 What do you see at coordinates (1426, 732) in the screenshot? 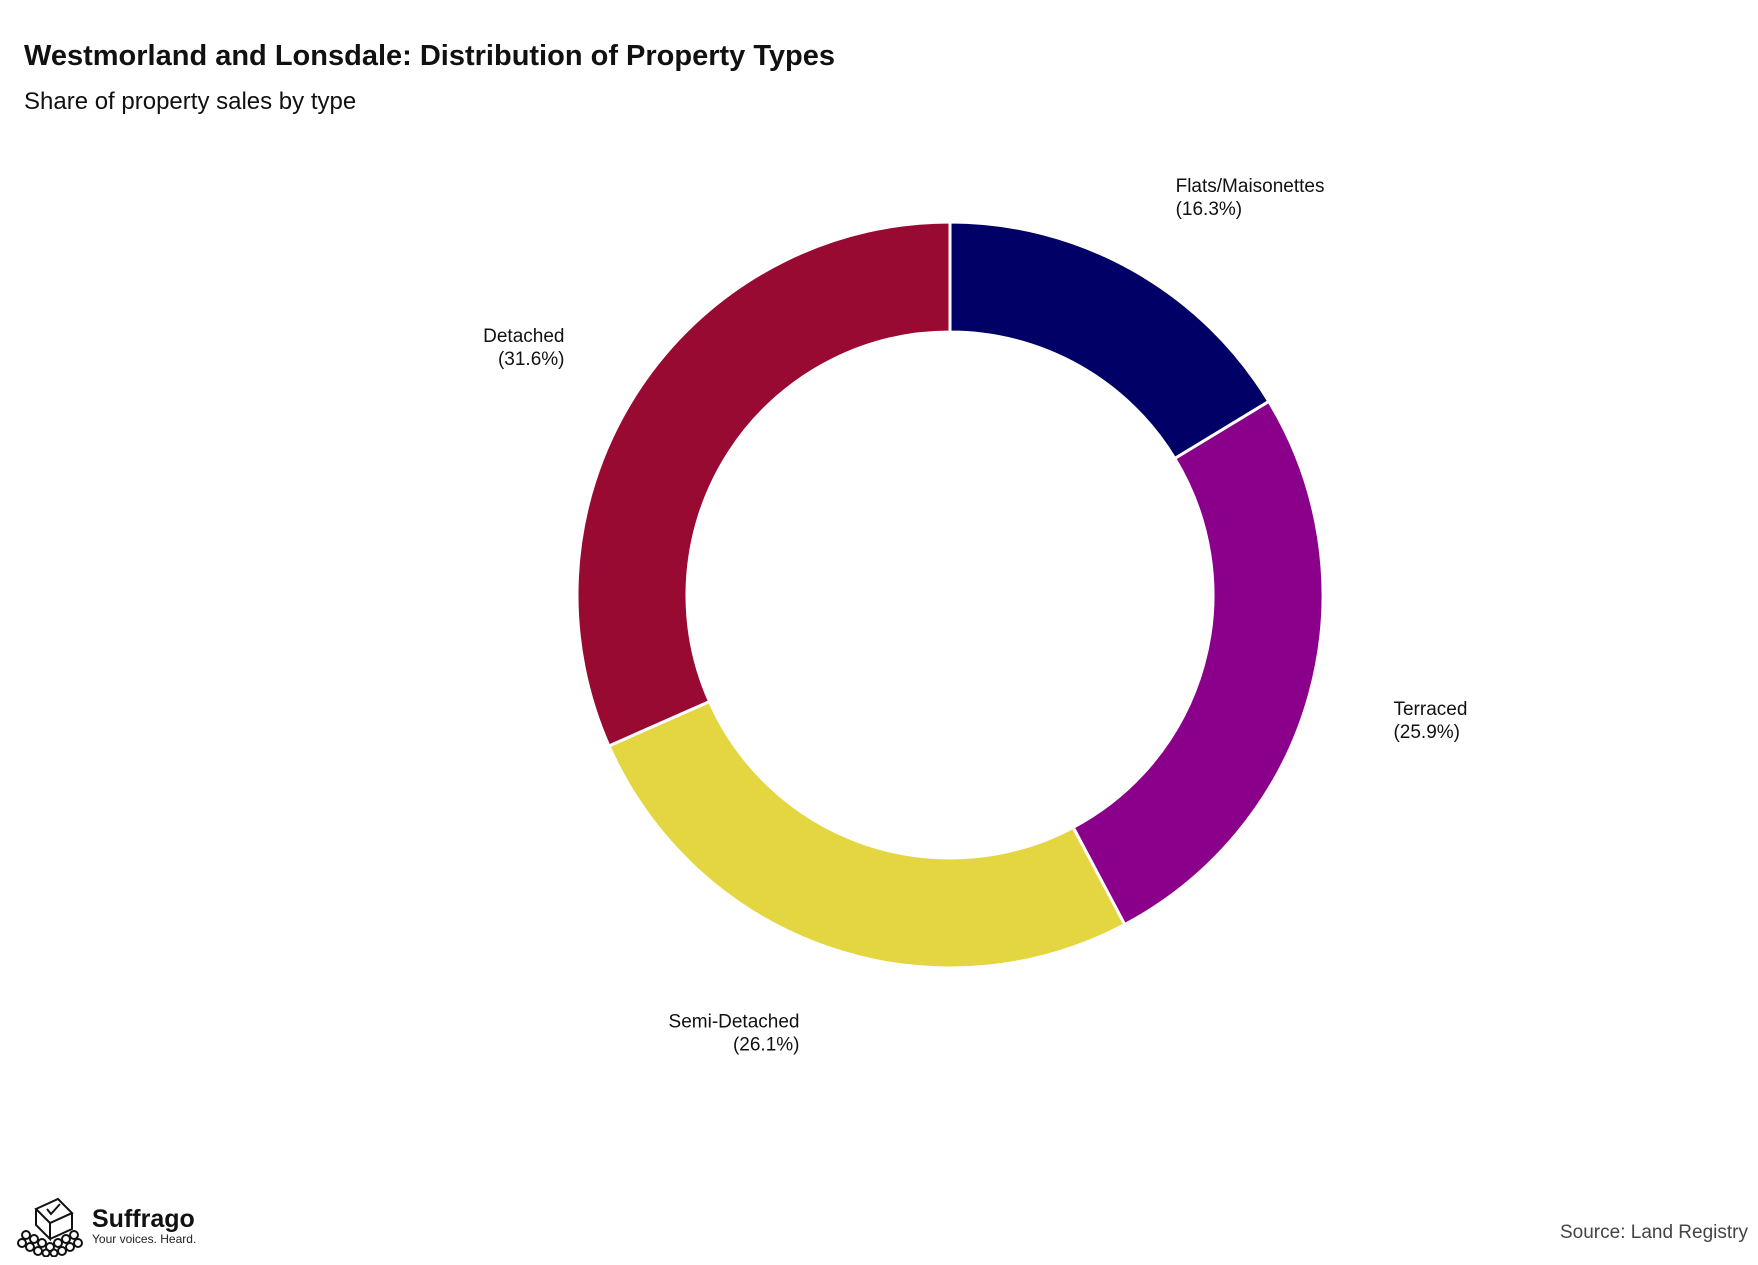
I see `slice-label-value: (25.9%)` at bounding box center [1426, 732].